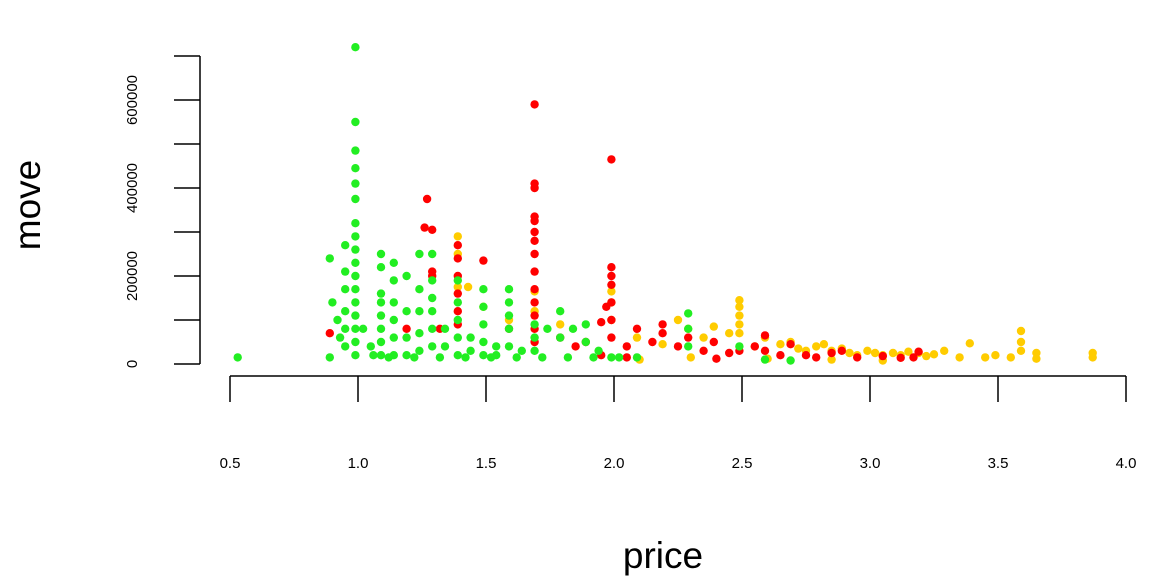  Describe the element at coordinates (870, 463) in the screenshot. I see `x-tick-label: 3.0` at that location.